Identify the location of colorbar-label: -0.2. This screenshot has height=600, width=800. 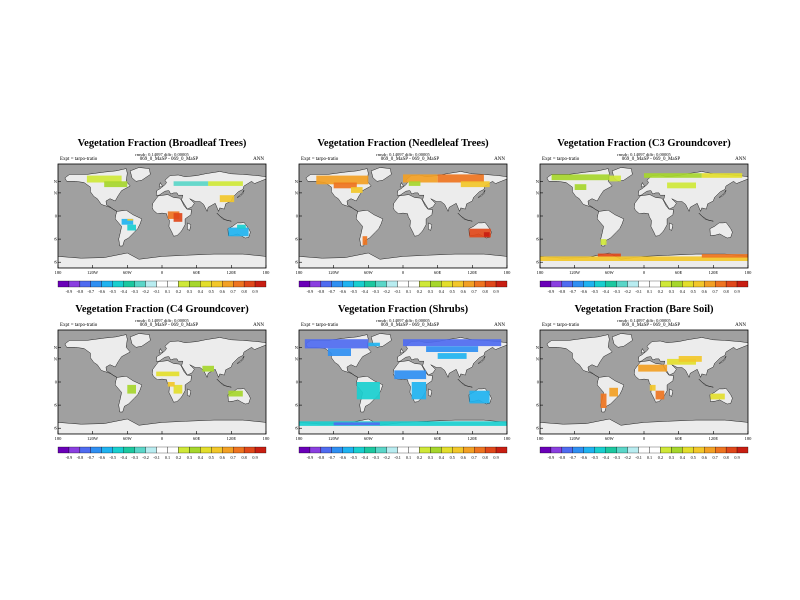
(145, 291).